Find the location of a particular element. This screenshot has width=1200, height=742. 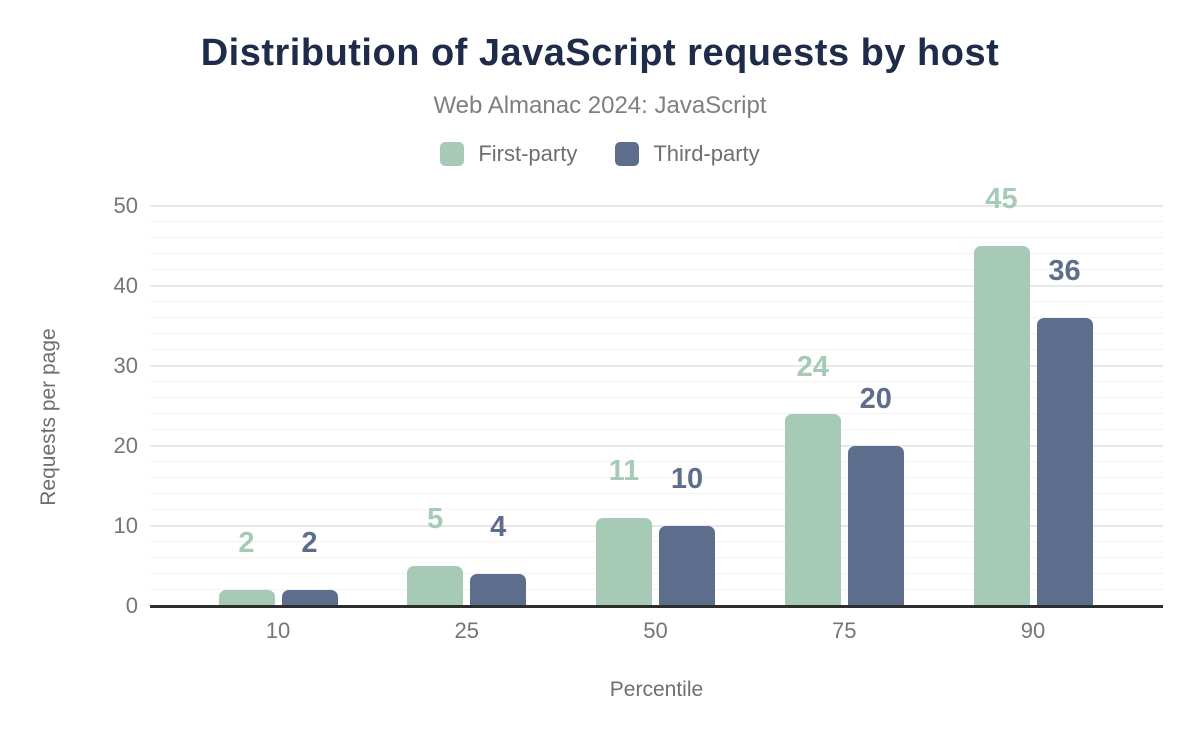

value-label: 24 is located at coordinates (812, 367).